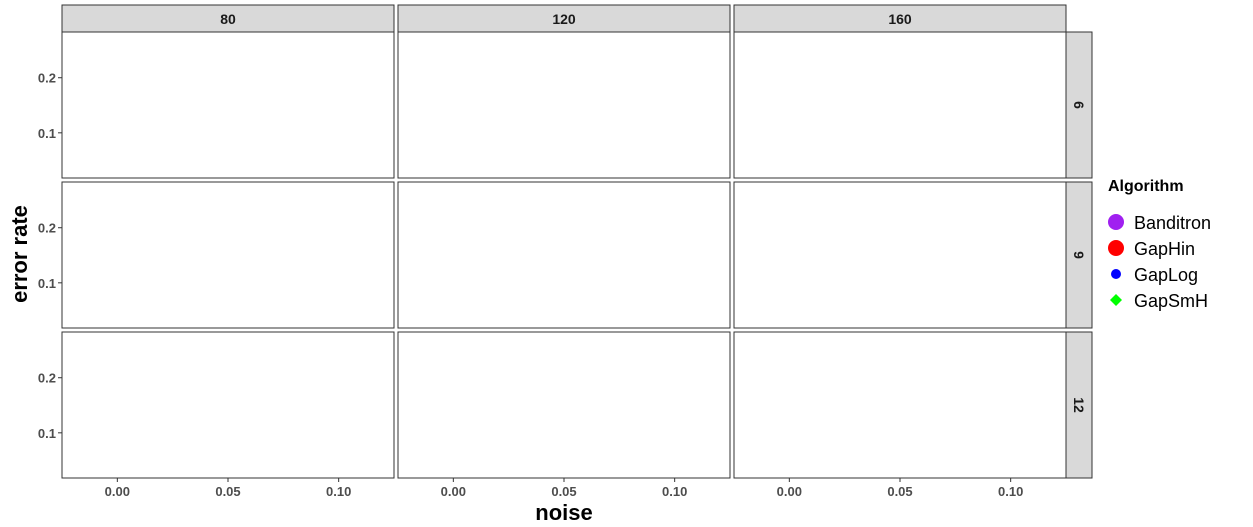 The image size is (1253, 527). I want to click on facet-strip-row-12: 12, so click(1079, 405).